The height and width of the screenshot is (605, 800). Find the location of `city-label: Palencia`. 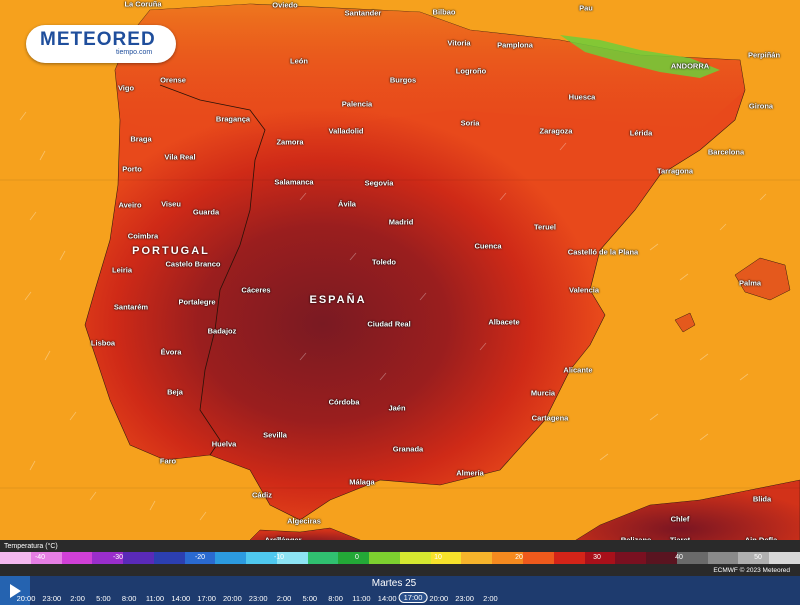

city-label: Palencia is located at coordinates (357, 104).